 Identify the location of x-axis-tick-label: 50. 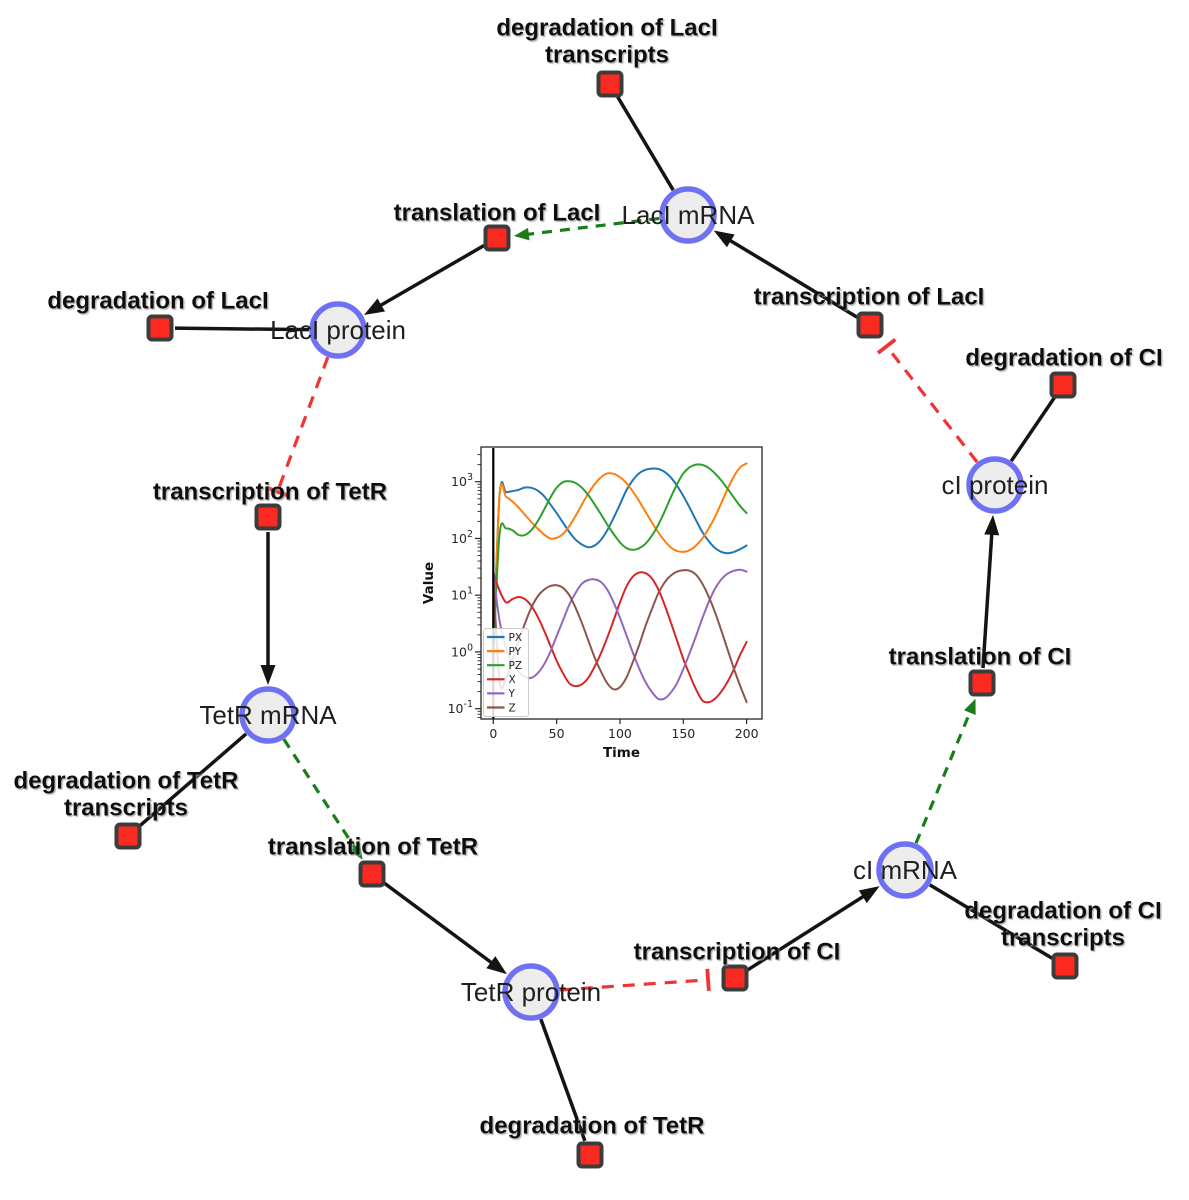
(557, 733).